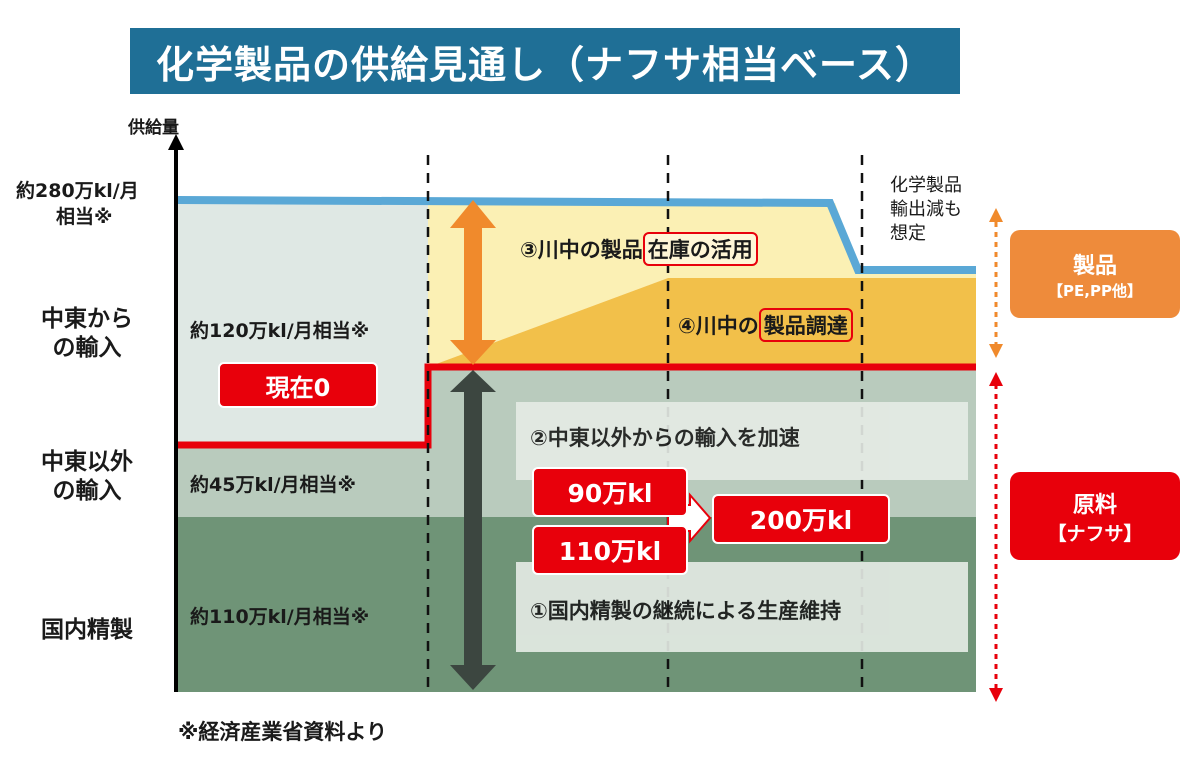 This screenshot has height=757, width=1200. I want to click on total-supply-label: 約280万kl/月, so click(77, 191).